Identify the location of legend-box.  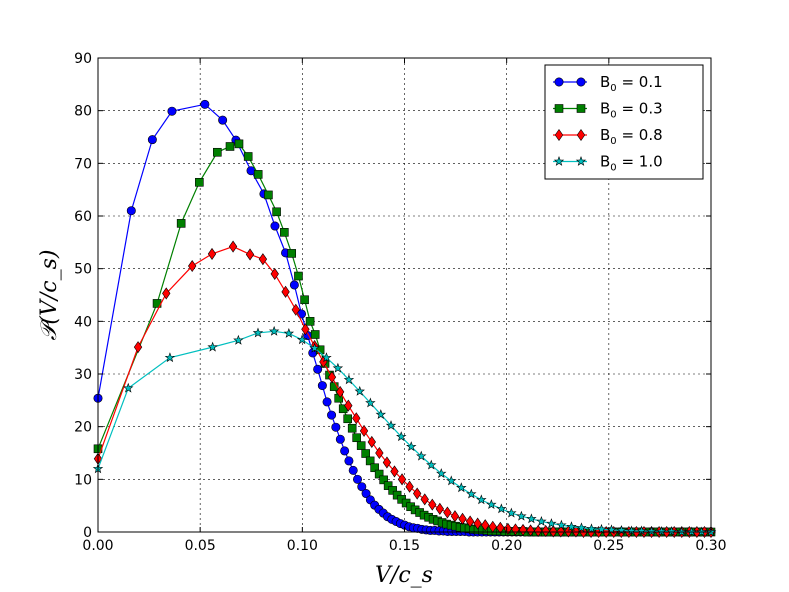
(624, 122).